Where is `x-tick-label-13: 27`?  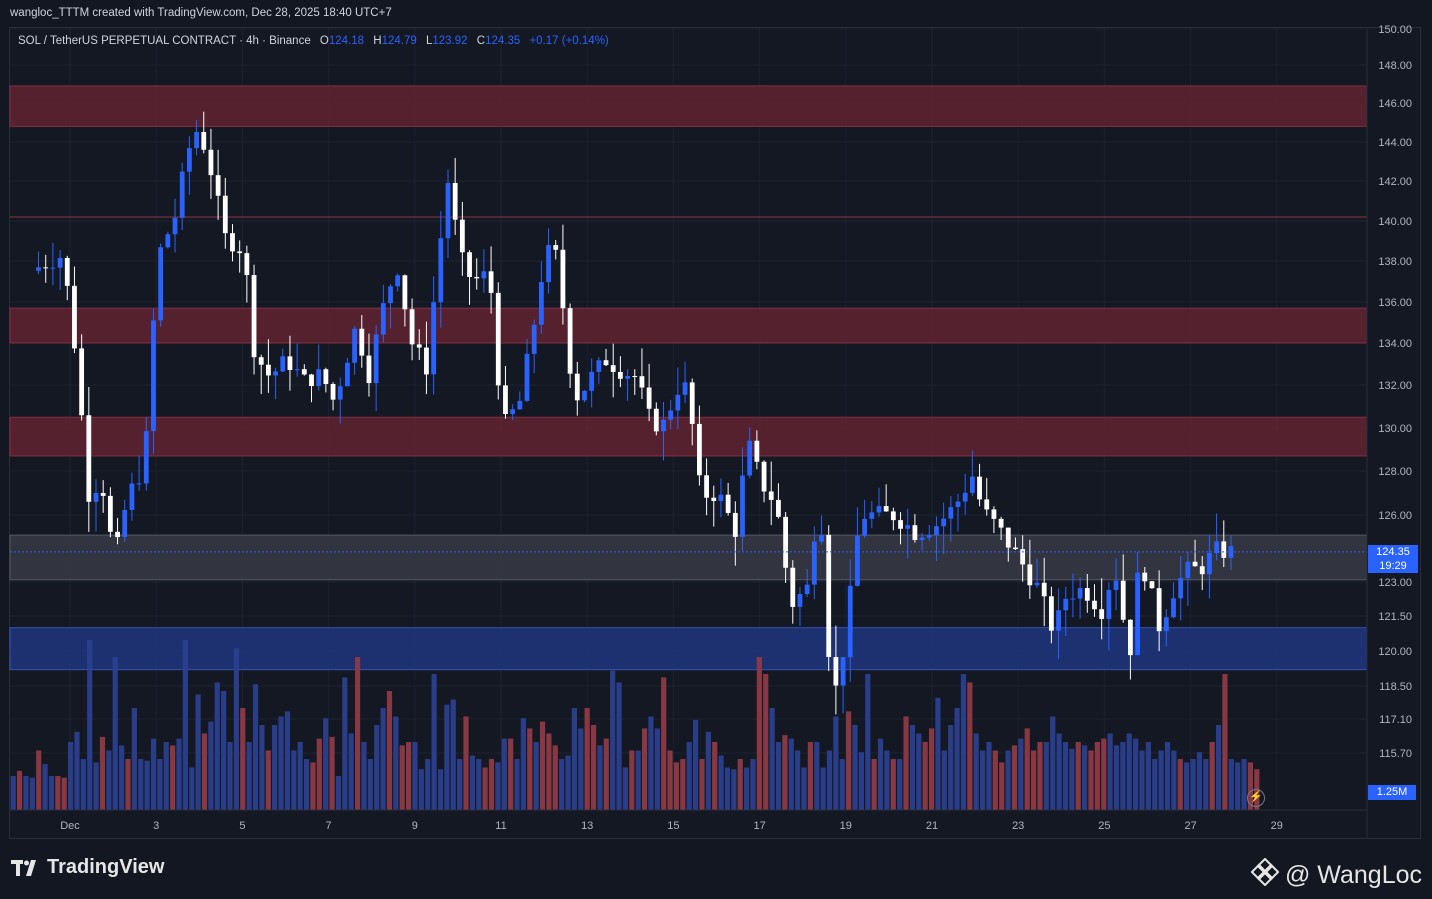 x-tick-label-13: 27 is located at coordinates (1190, 826).